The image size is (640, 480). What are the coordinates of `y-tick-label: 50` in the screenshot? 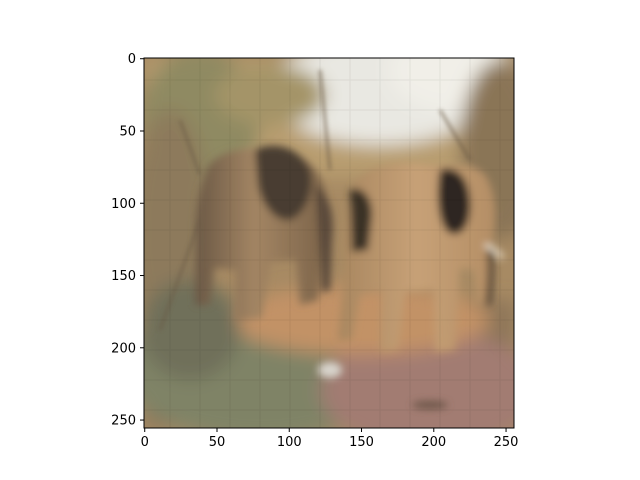 It's located at (127, 131).